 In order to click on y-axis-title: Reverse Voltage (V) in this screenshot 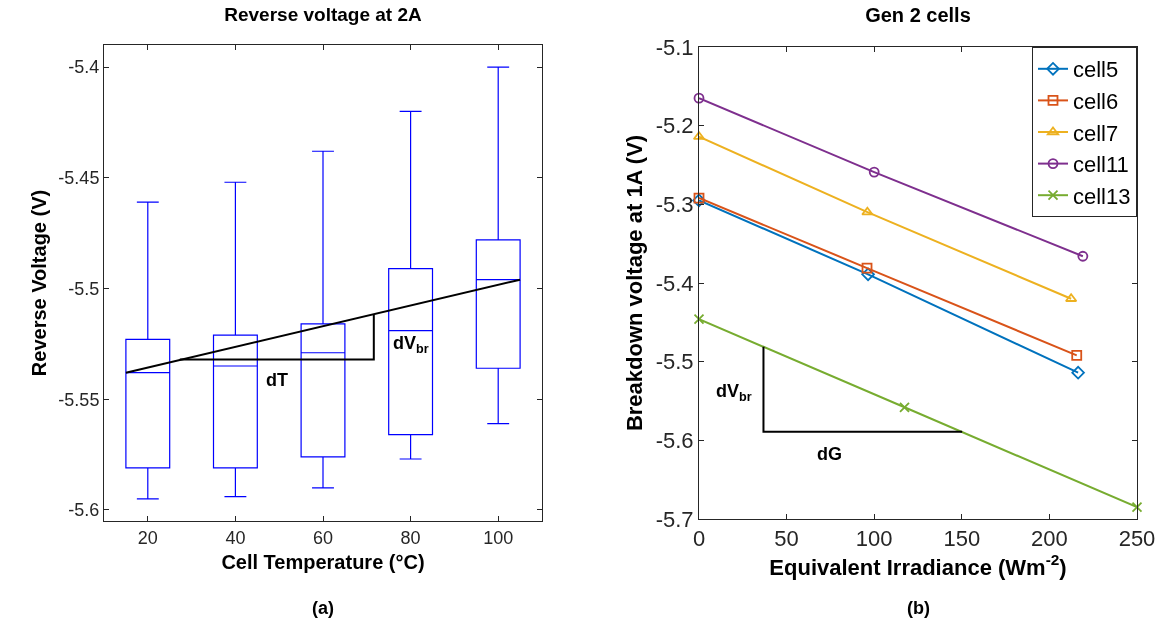, I will do `click(38, 283)`.